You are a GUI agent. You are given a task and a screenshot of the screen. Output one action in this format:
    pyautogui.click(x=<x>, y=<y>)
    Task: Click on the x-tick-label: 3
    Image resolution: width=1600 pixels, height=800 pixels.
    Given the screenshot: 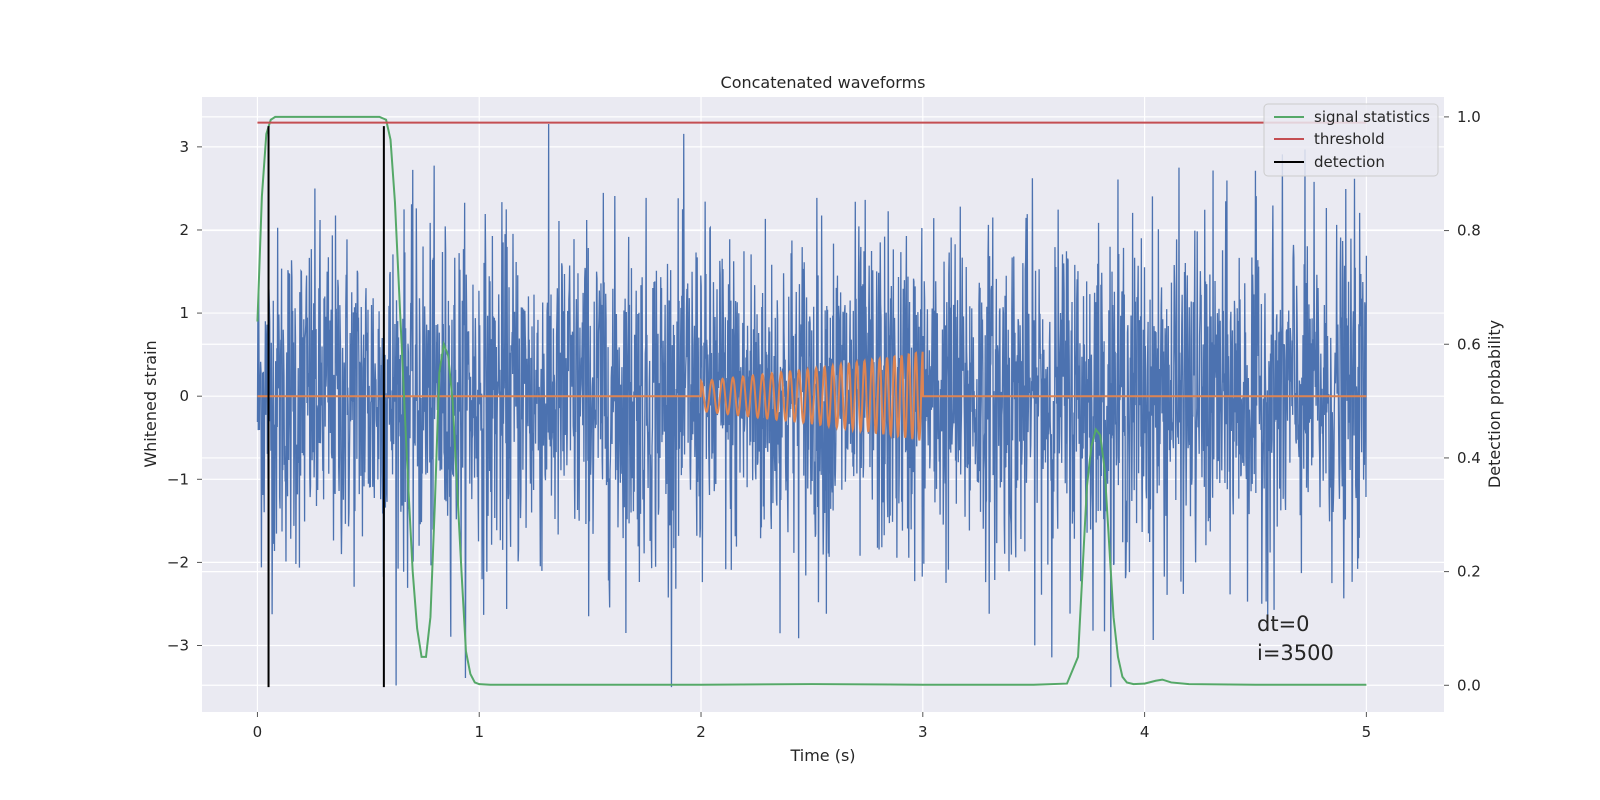 What is the action you would take?
    pyautogui.click(x=923, y=732)
    